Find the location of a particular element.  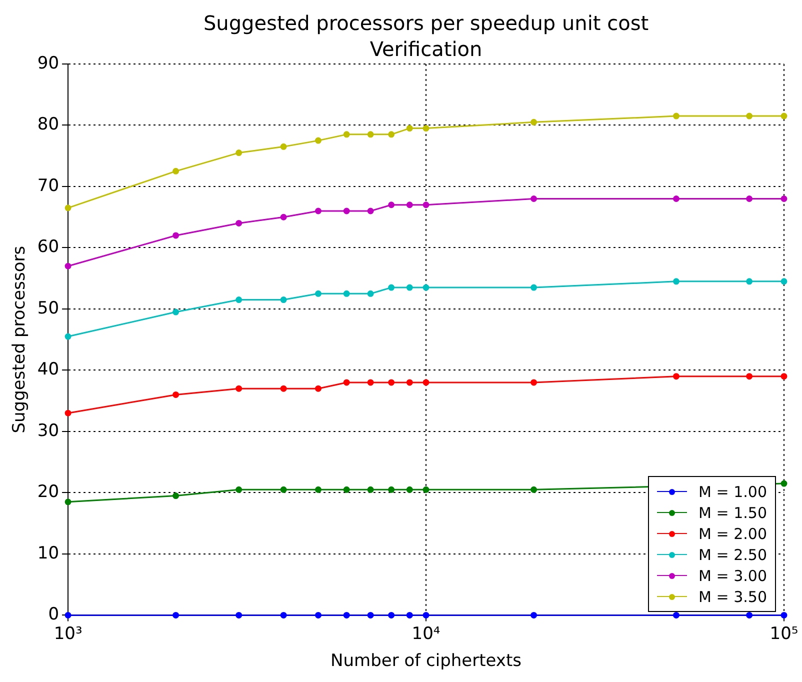

chart-title: Suggested processors per speedup unit cost is located at coordinates (426, 23).